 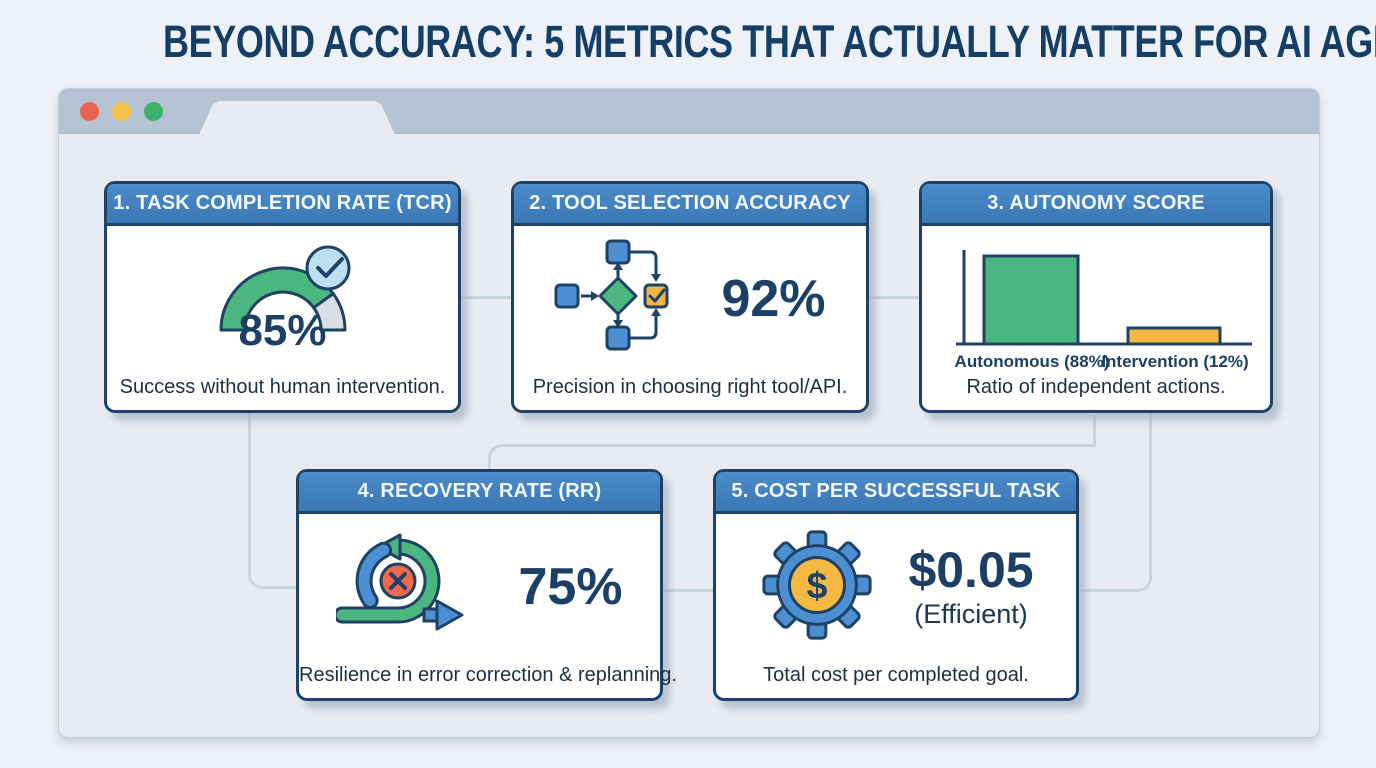 What do you see at coordinates (1175, 361) in the screenshot?
I see `bar-label-intervention: Intervention (12%)` at bounding box center [1175, 361].